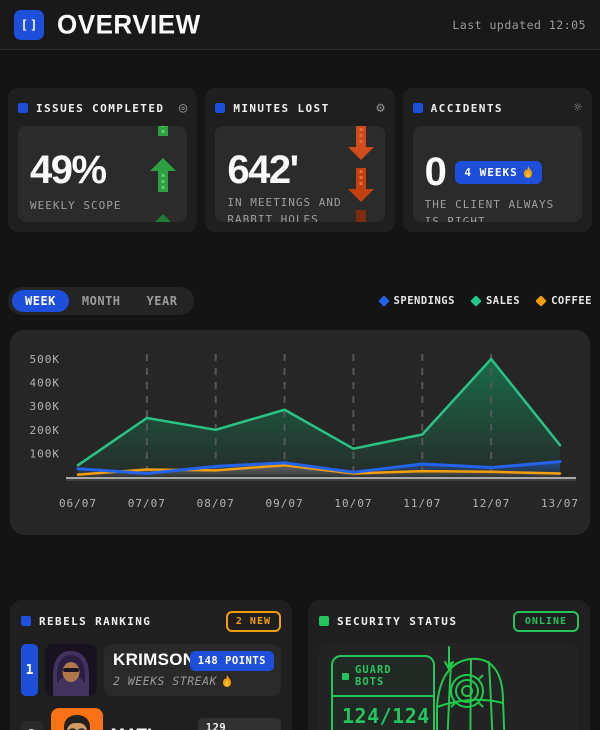  Describe the element at coordinates (253, 621) in the screenshot. I see `new-count-badge: 2 NEW` at that location.